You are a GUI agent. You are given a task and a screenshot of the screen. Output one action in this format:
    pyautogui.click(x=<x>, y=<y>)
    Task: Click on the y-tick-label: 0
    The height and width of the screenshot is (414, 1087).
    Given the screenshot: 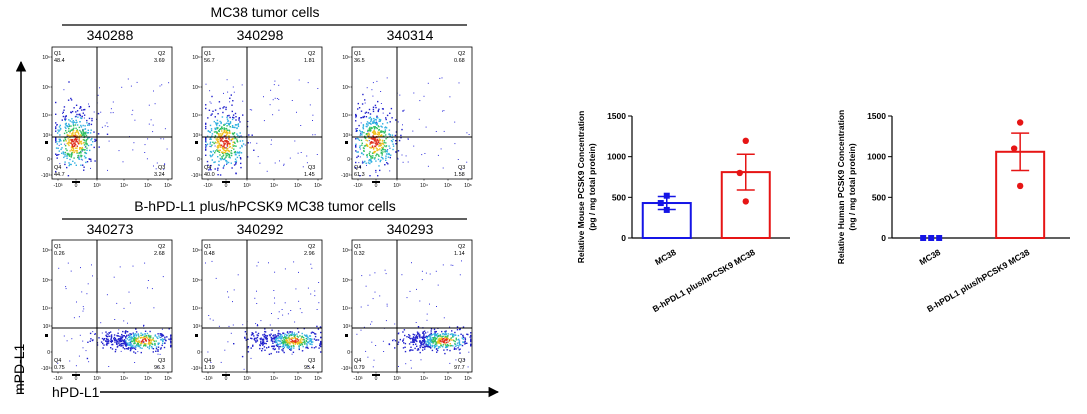 What is the action you would take?
    pyautogui.click(x=48, y=160)
    